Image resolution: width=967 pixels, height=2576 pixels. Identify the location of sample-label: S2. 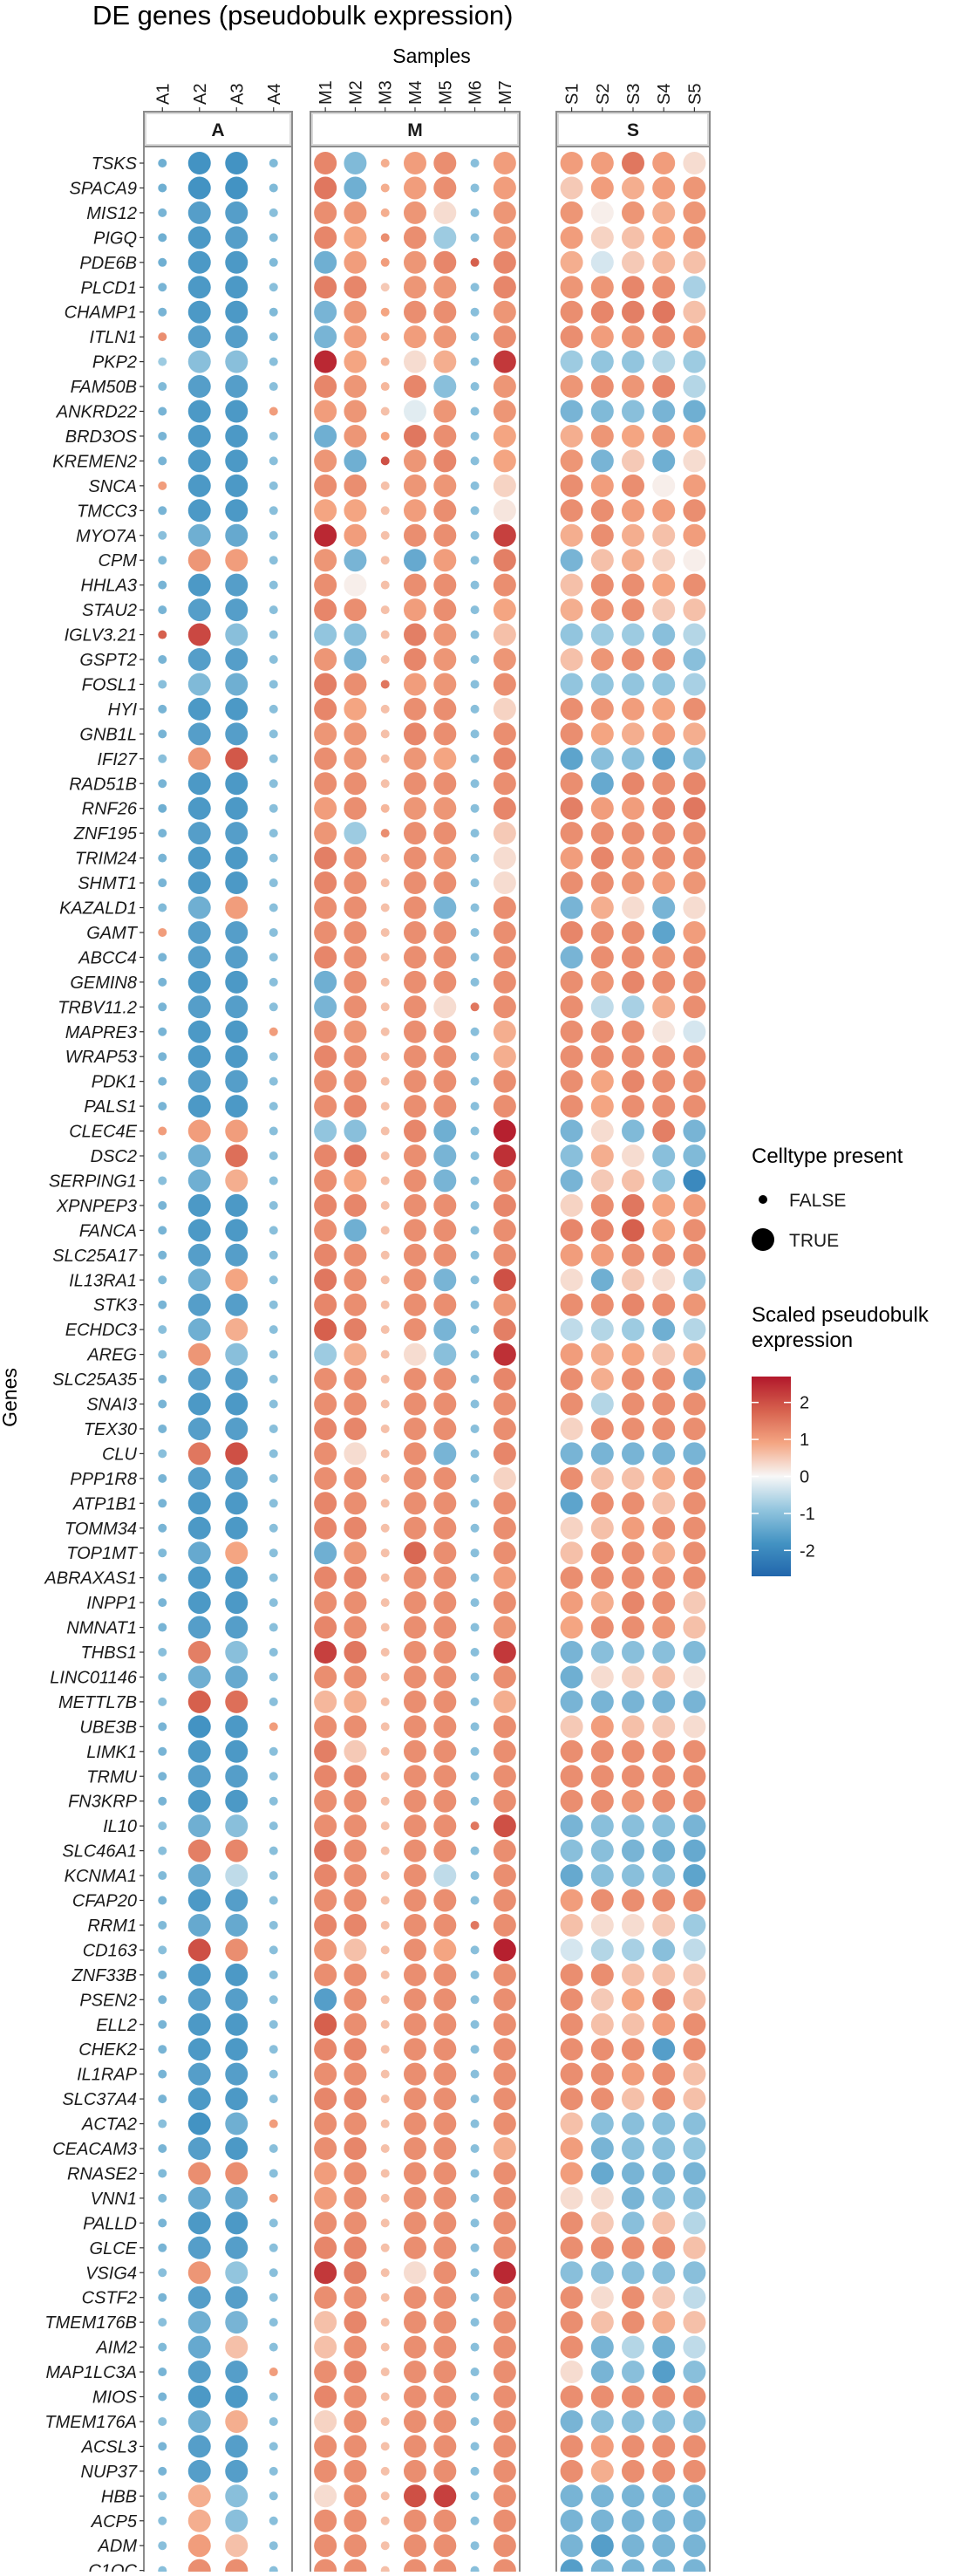
(603, 94).